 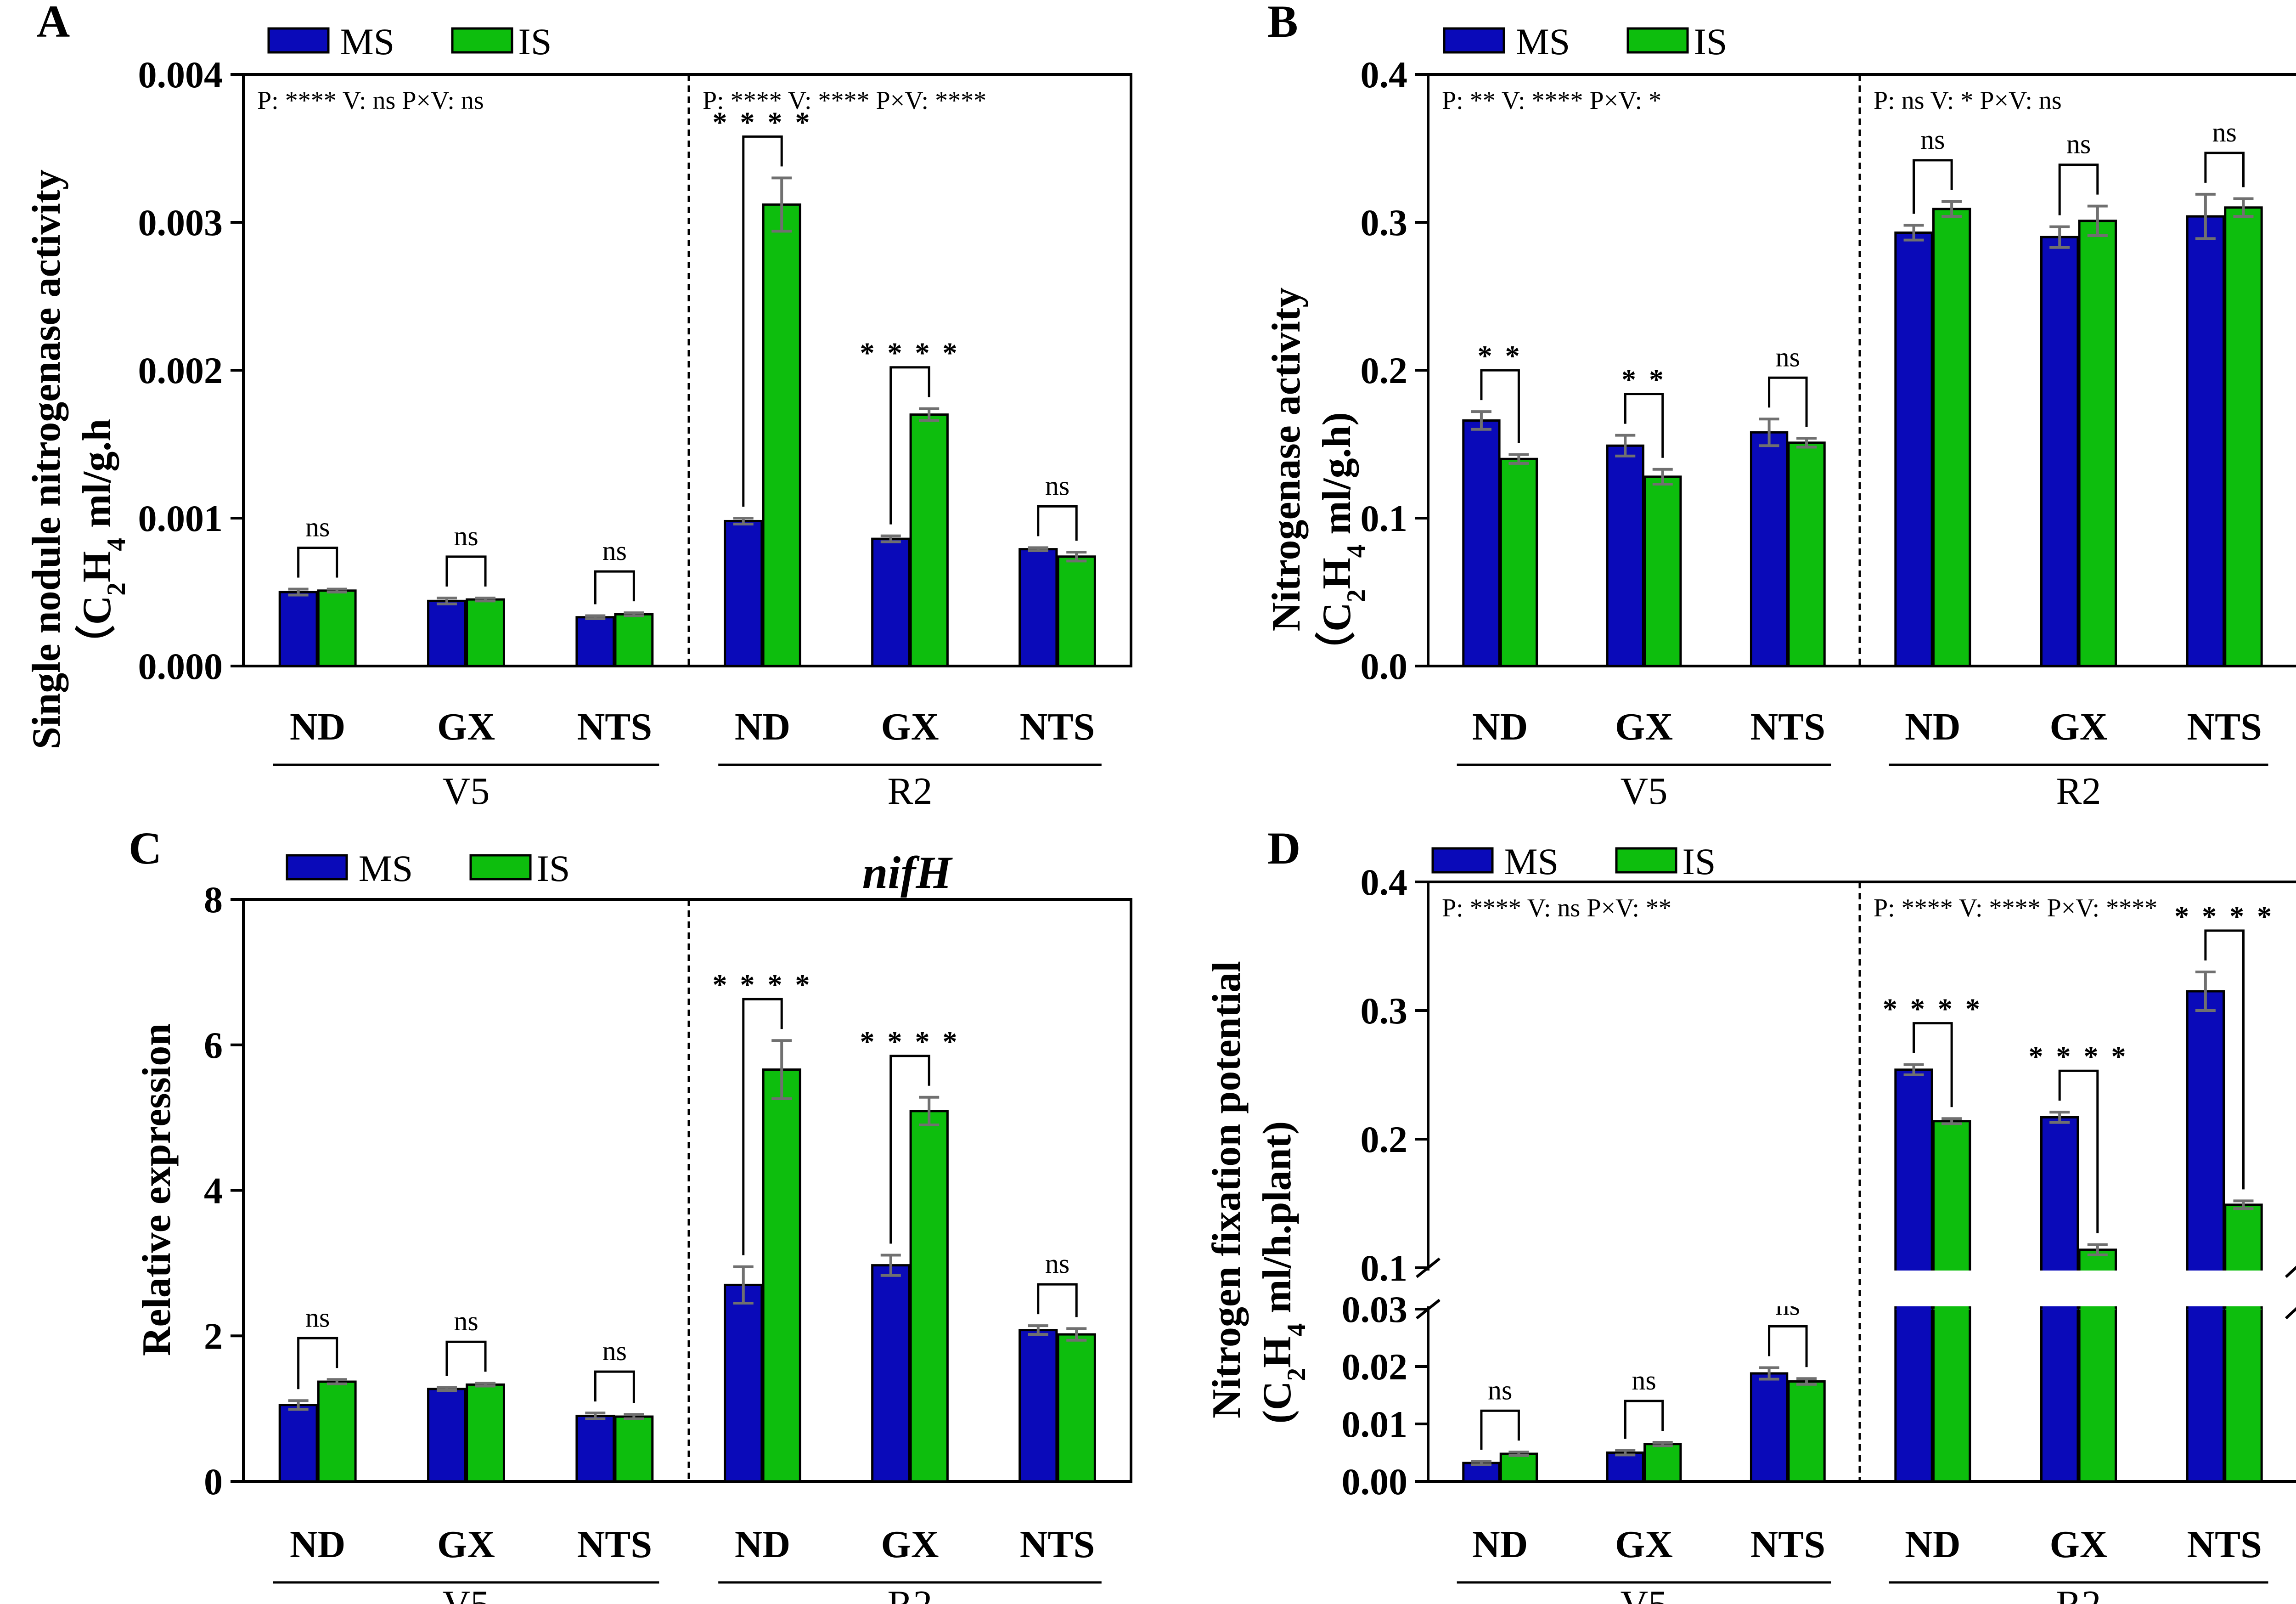 I want to click on y-tick-label: 0.01, so click(x=1375, y=1424).